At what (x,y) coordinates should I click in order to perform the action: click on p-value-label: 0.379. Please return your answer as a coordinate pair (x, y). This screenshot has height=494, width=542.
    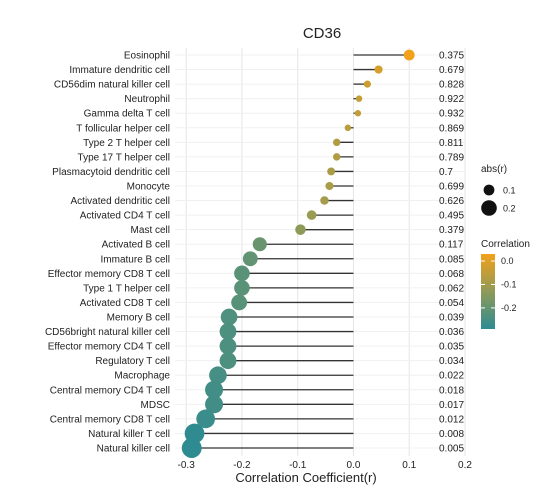
    Looking at the image, I should click on (451, 230).